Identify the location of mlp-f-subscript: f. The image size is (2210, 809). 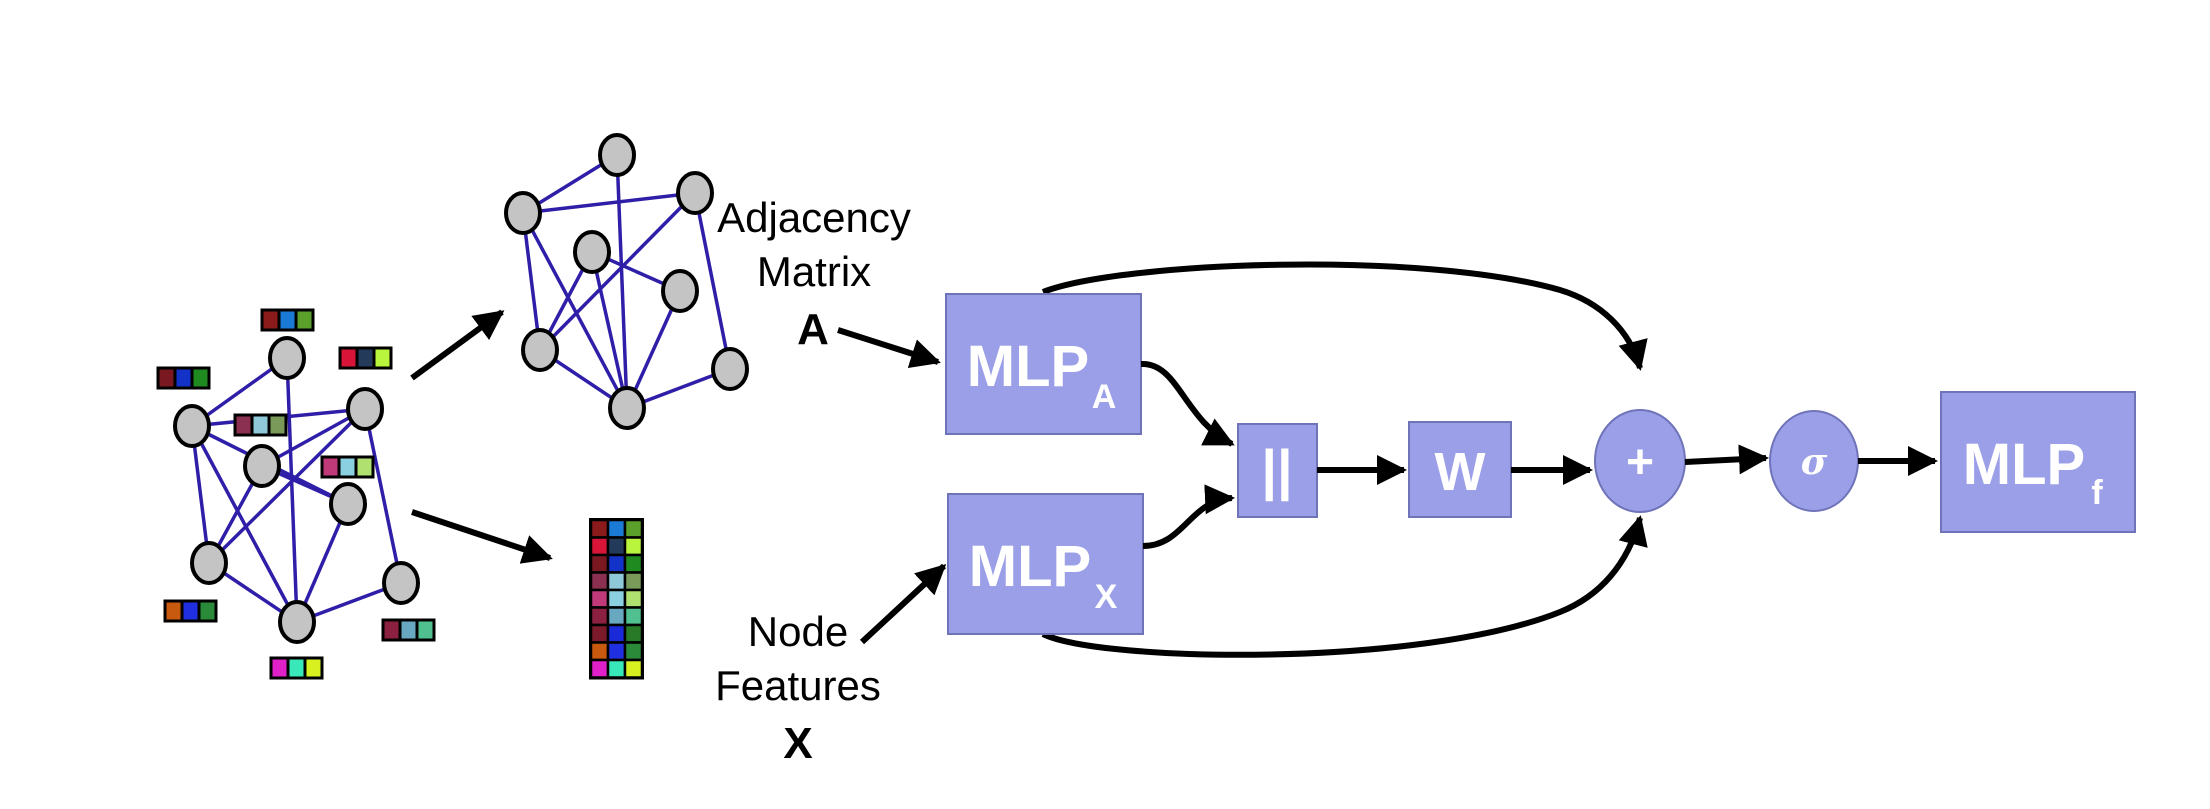
(2097, 493).